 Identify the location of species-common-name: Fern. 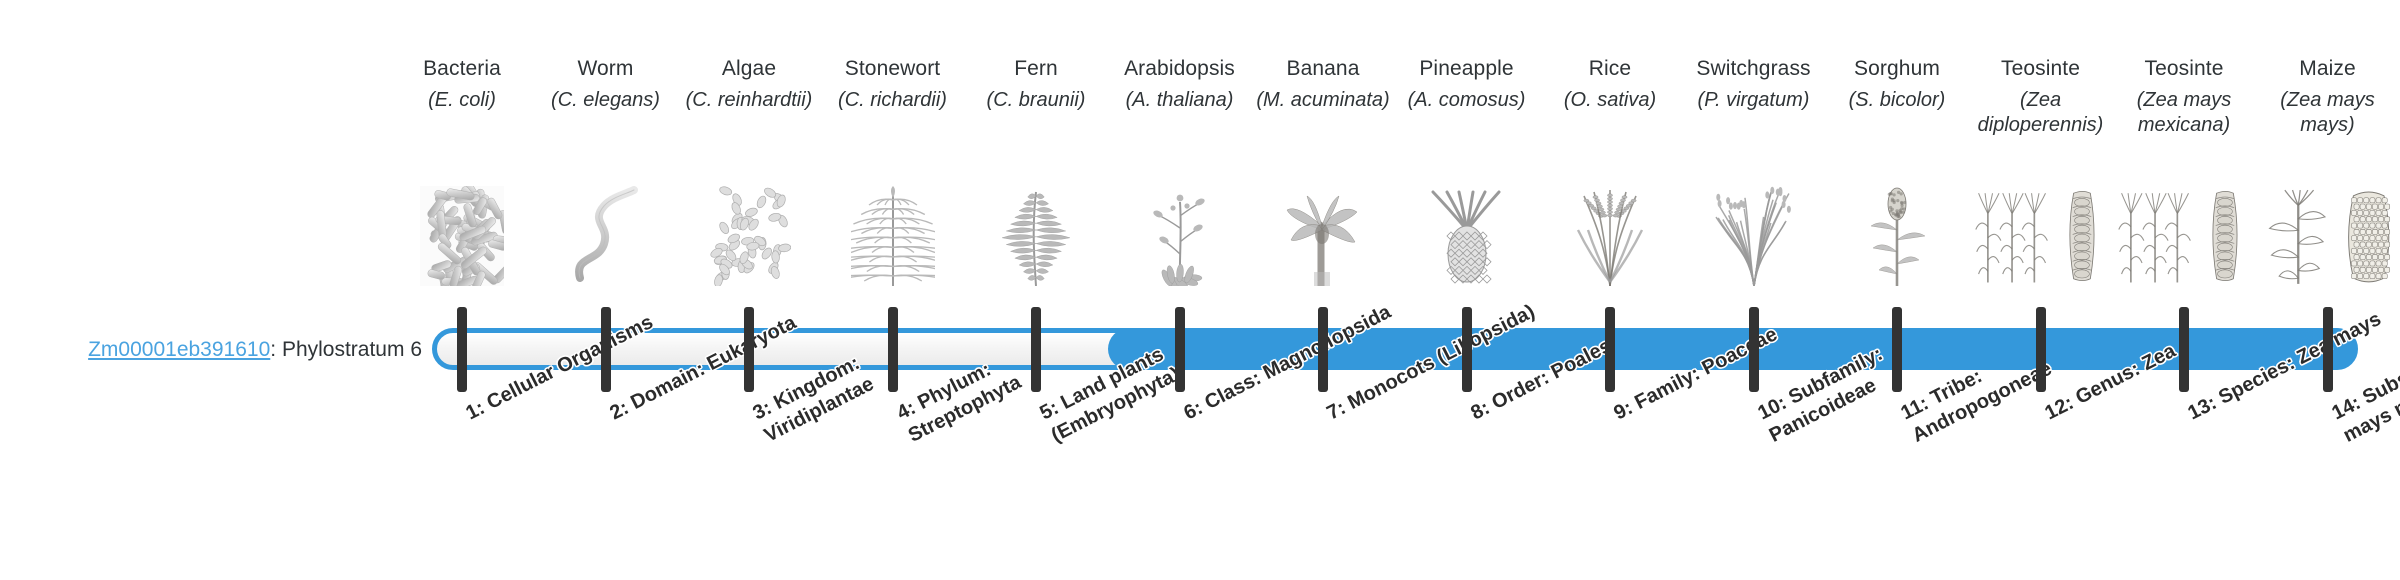
(1036, 68).